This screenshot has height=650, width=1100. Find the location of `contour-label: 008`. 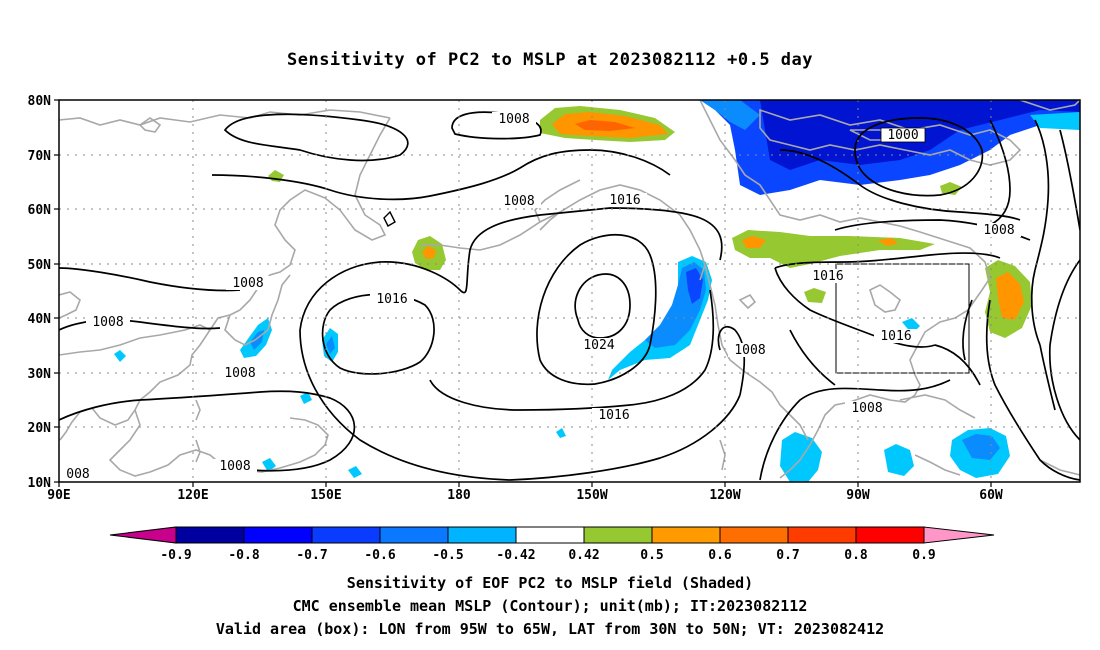

contour-label: 008 is located at coordinates (77, 474).